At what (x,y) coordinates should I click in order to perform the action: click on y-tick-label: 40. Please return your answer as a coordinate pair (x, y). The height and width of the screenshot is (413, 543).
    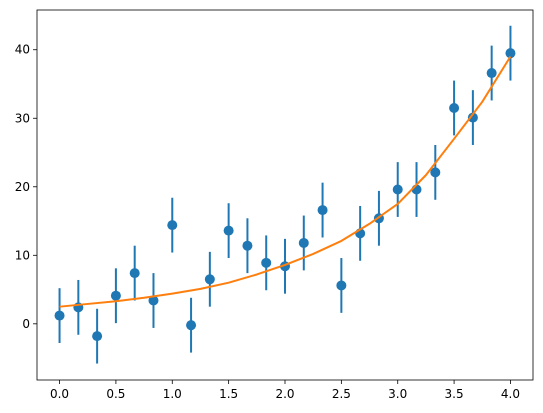
    Looking at the image, I should click on (22, 50).